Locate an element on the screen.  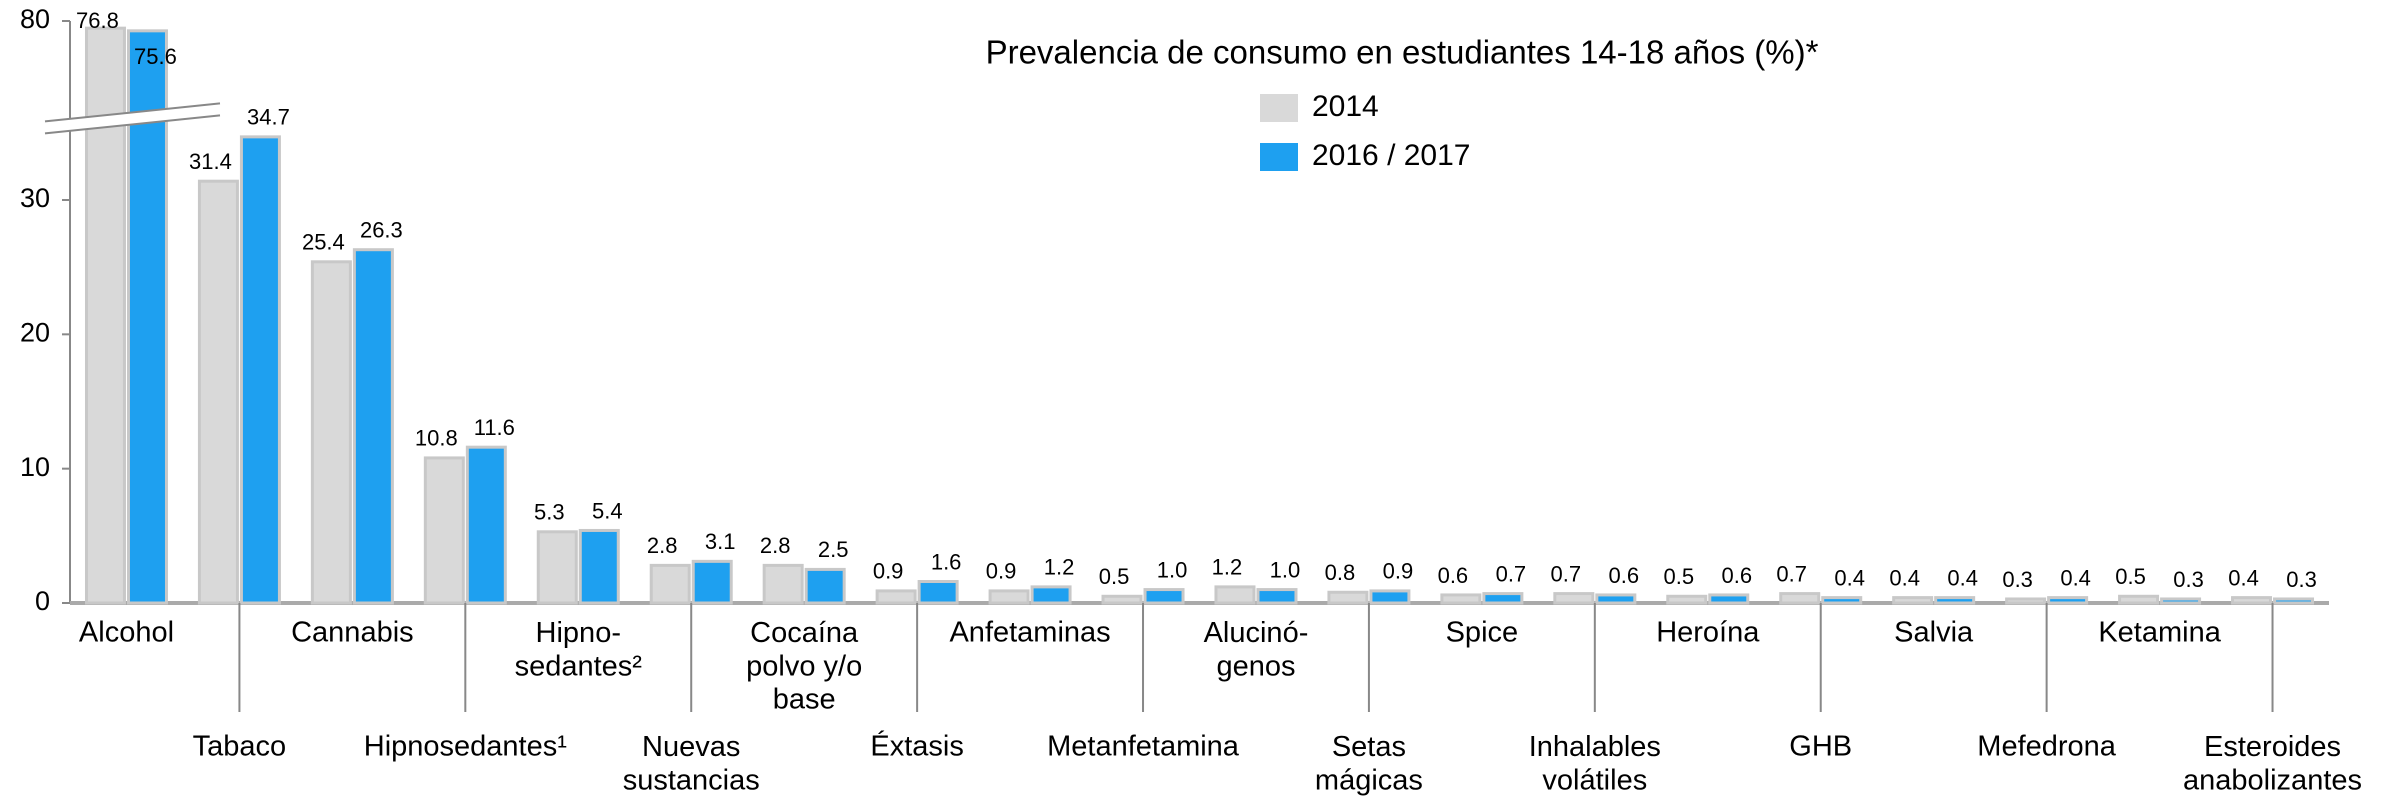
y-tick-label: 30 is located at coordinates (35, 198).